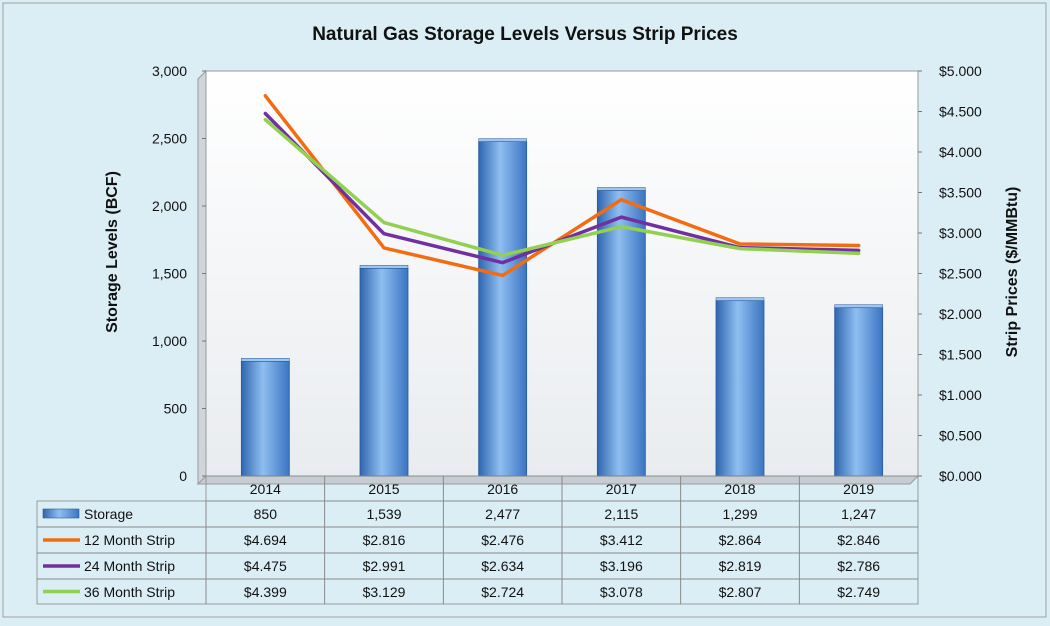 The height and width of the screenshot is (626, 1050). I want to click on legend-label: 24 Month Strip, so click(129, 566).